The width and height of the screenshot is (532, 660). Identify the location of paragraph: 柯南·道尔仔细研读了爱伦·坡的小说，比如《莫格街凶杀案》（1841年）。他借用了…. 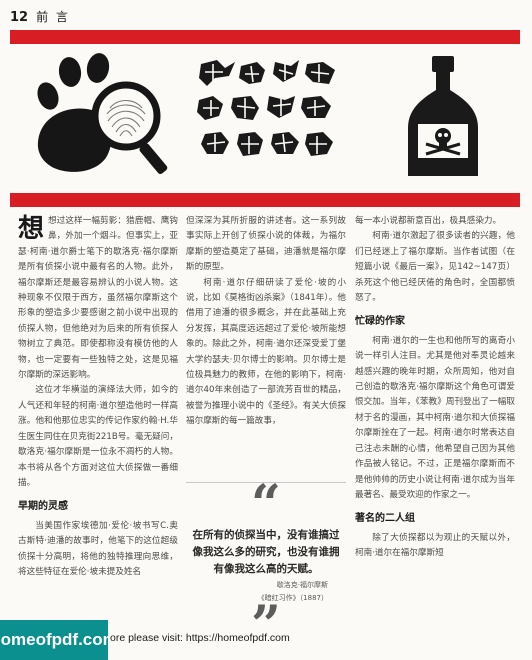
(266, 352).